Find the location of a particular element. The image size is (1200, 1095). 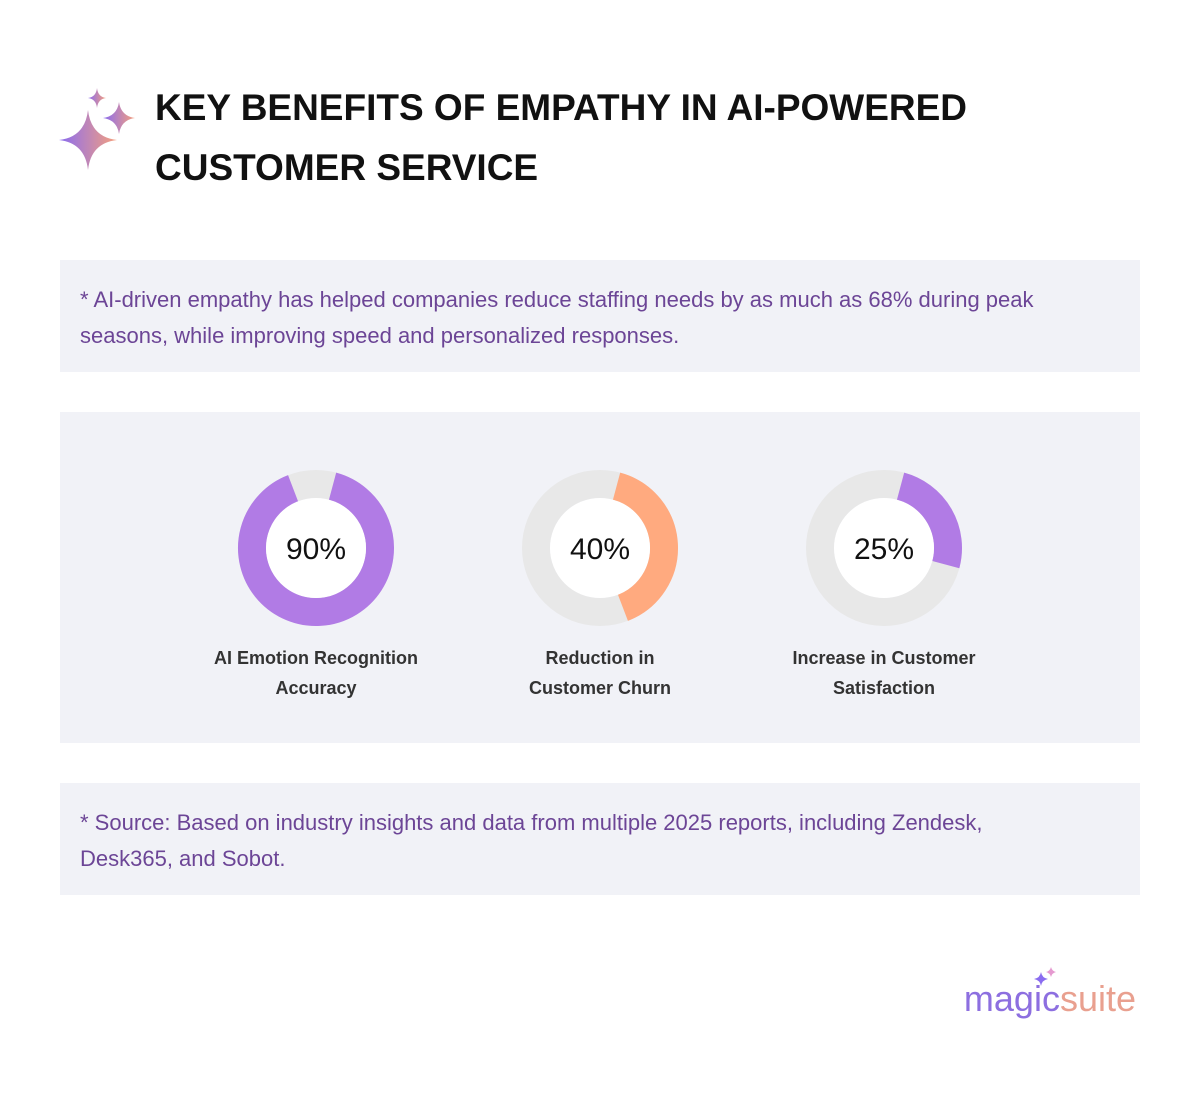

donut-value-label: 25% is located at coordinates (884, 549).